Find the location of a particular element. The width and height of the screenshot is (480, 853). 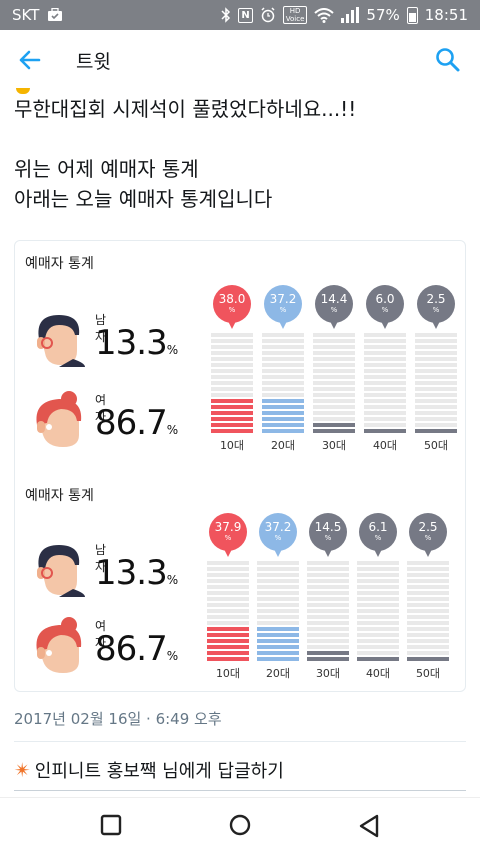

signal-icon is located at coordinates (350, 15).